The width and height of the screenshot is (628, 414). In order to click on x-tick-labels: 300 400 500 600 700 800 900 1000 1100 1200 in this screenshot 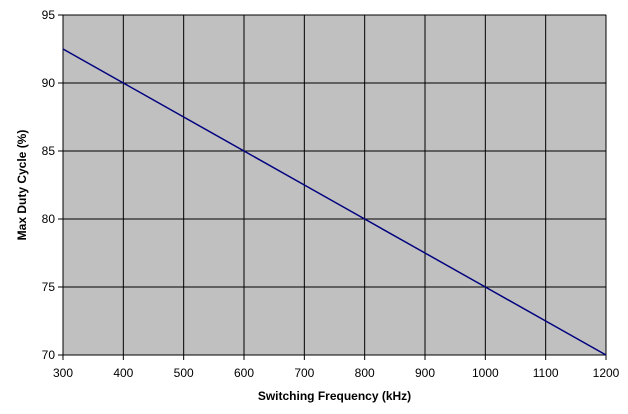, I will do `click(336, 373)`.